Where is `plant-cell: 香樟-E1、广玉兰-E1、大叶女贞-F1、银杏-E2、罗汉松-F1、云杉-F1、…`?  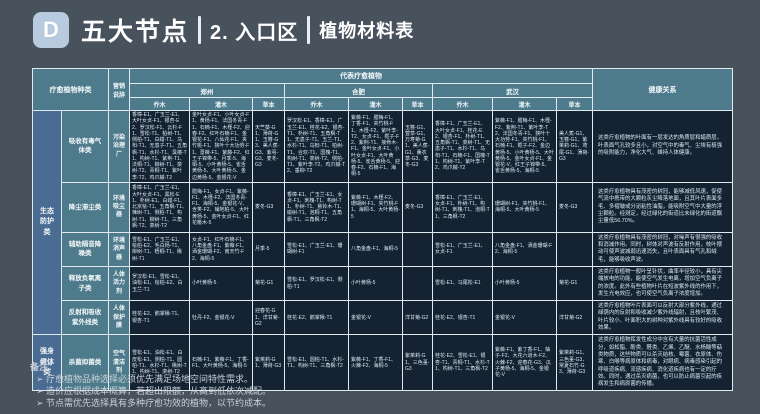
plant-cell: 香樟-E1、广玉兰-E1、大叶女贞-F1、银杏-E2、罗汉松-F1、云杉-F1、… is located at coordinates (159, 146).